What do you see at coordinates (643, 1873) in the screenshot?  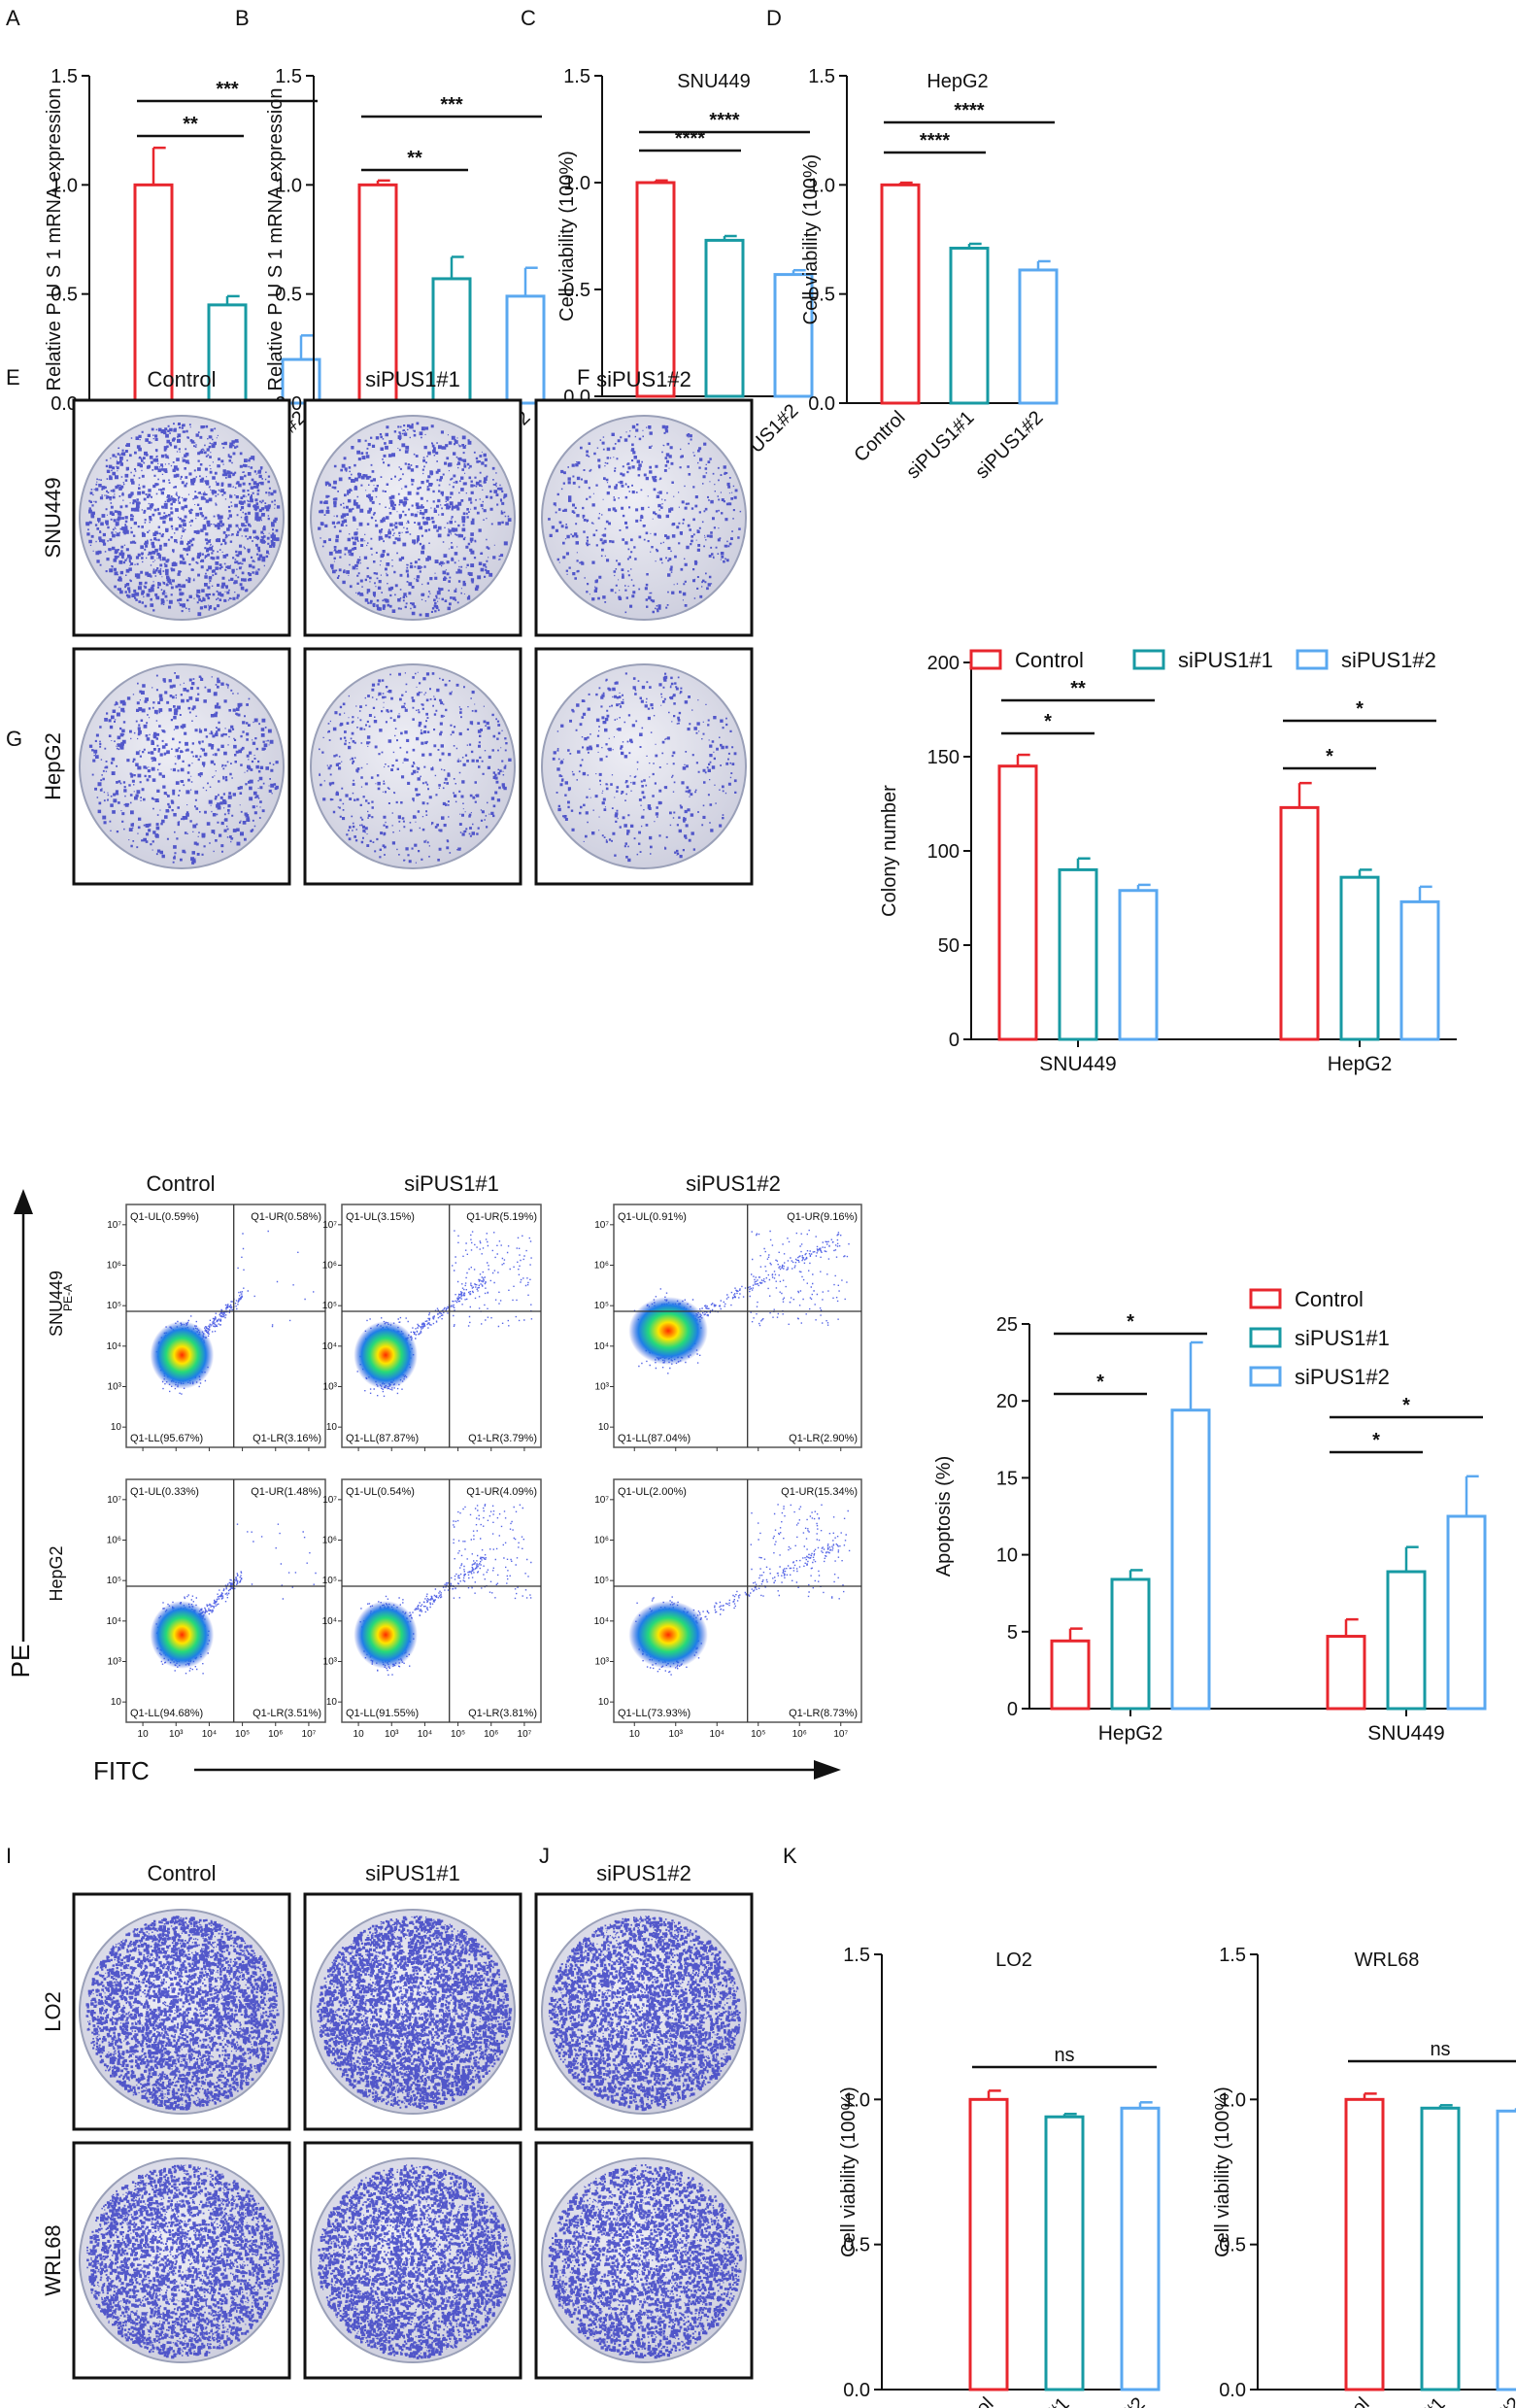 I see `column-header: siPUS1#2` at bounding box center [643, 1873].